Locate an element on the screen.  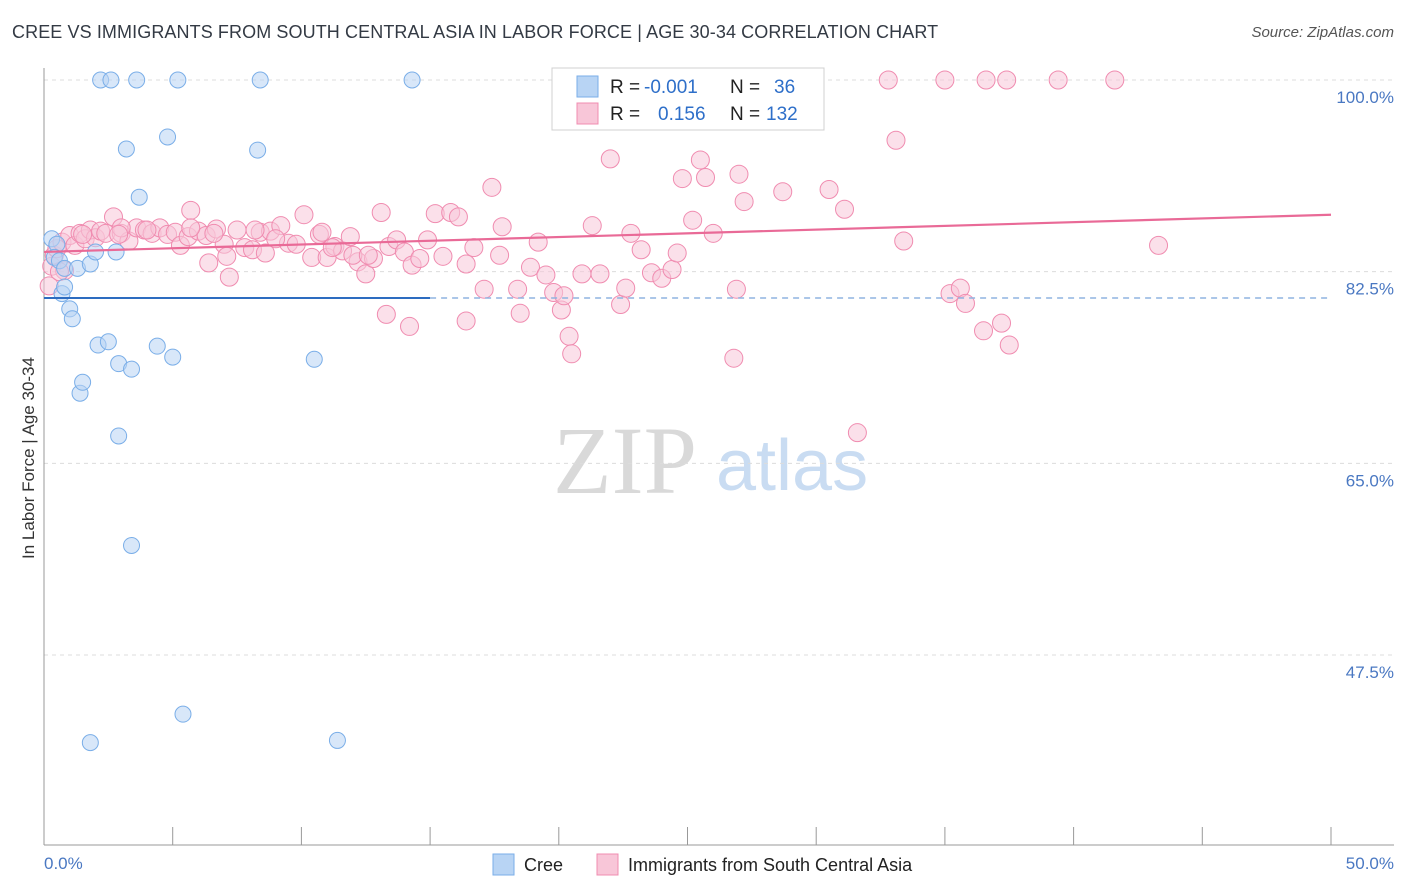
legend-n-value-cree: 36 is located at coordinates (784, 87).